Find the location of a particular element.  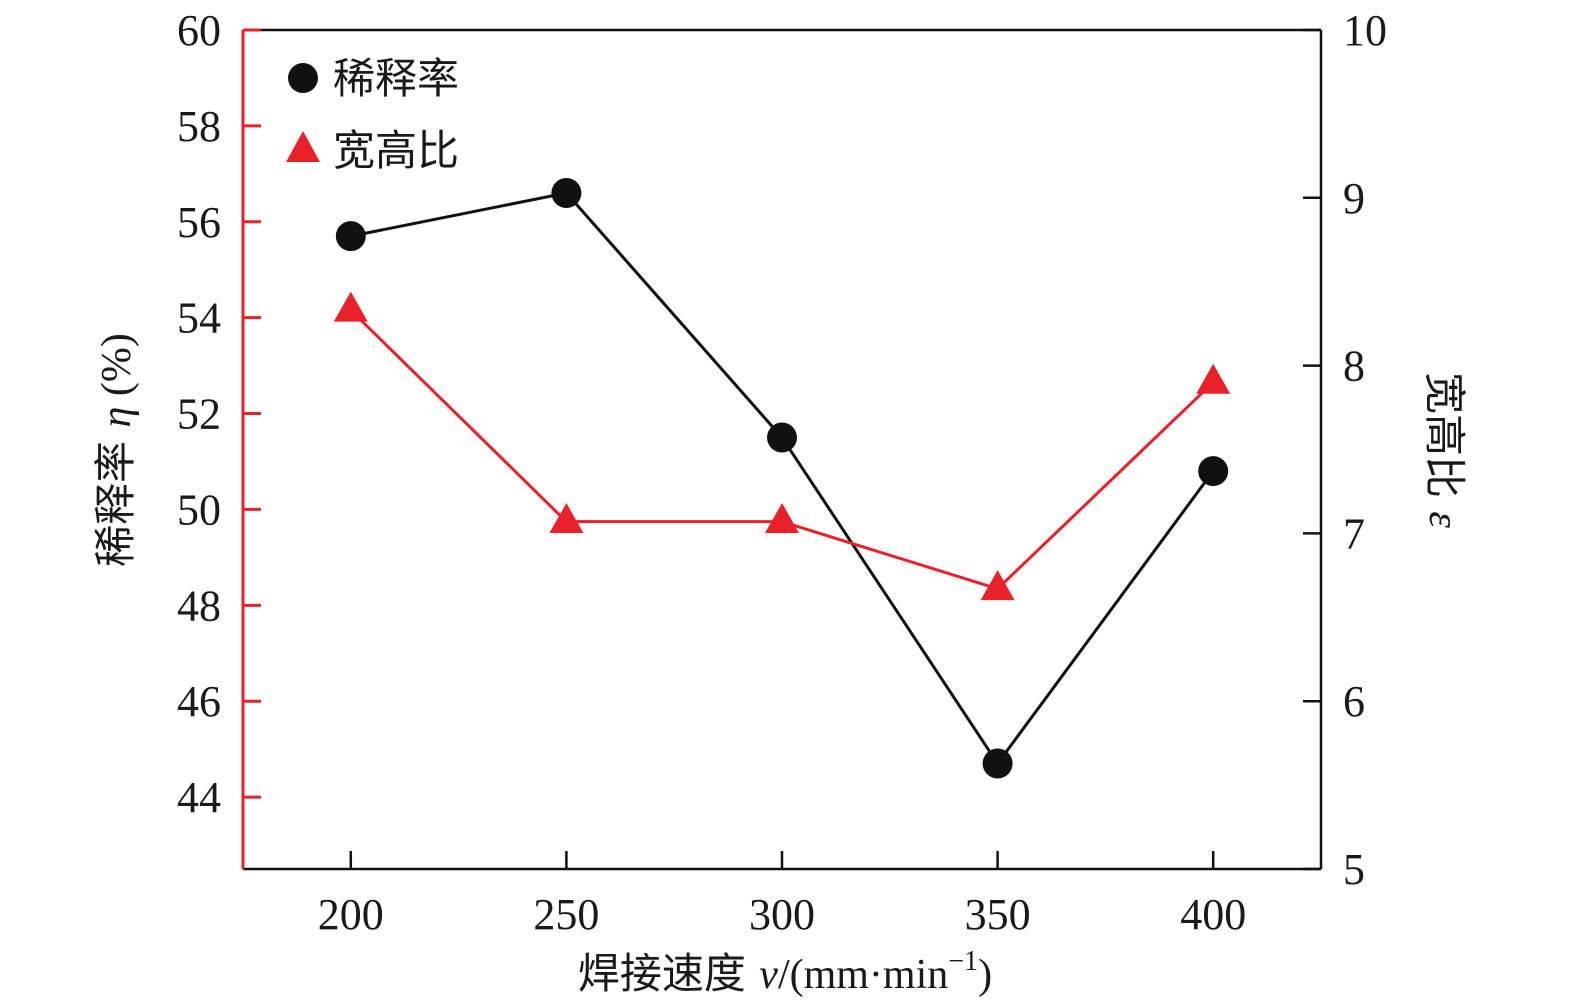

left-tick-label: 60 is located at coordinates (199, 30).